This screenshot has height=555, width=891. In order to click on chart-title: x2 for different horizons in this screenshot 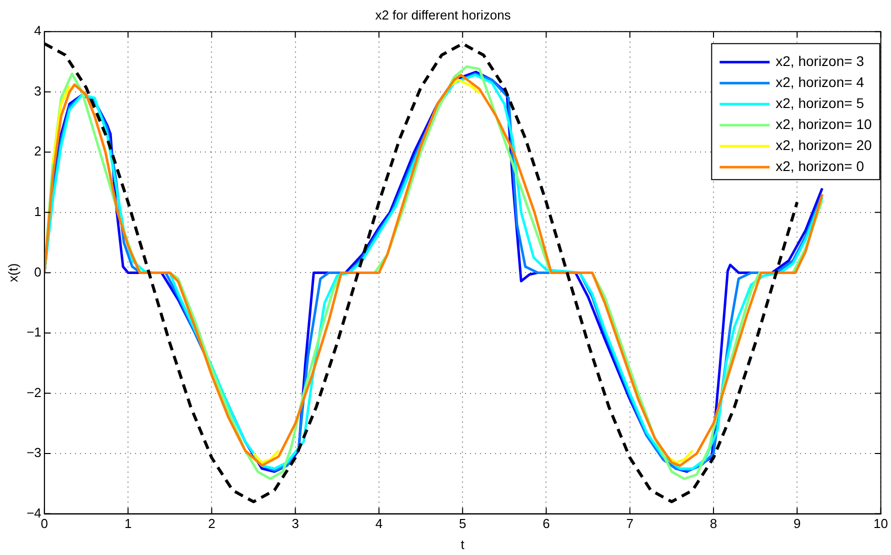, I will do `click(443, 14)`.